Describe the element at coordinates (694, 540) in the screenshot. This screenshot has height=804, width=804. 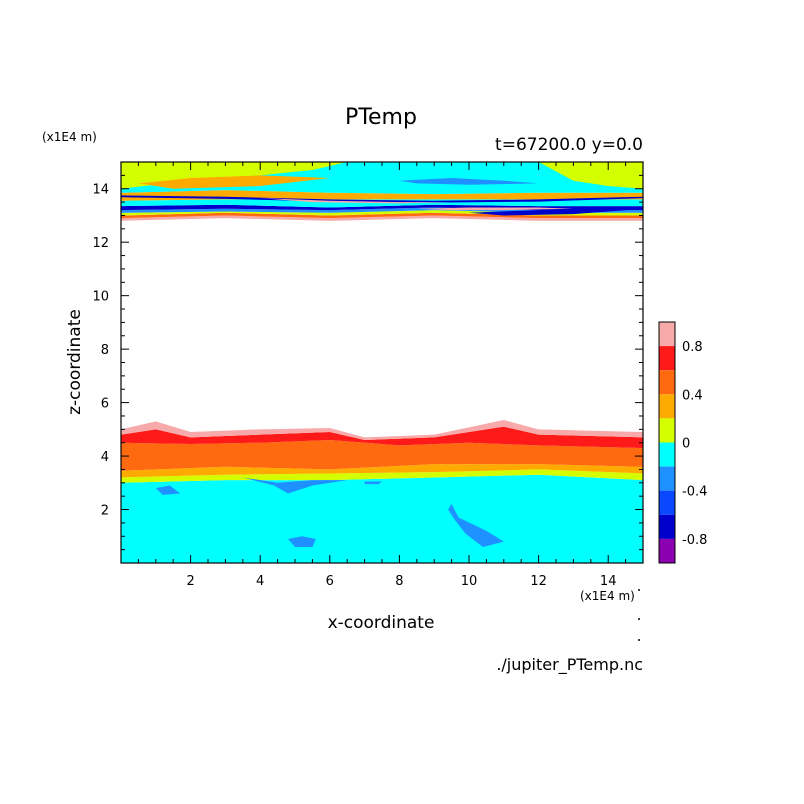
I see `colorbar-tick-label: -0.8` at that location.